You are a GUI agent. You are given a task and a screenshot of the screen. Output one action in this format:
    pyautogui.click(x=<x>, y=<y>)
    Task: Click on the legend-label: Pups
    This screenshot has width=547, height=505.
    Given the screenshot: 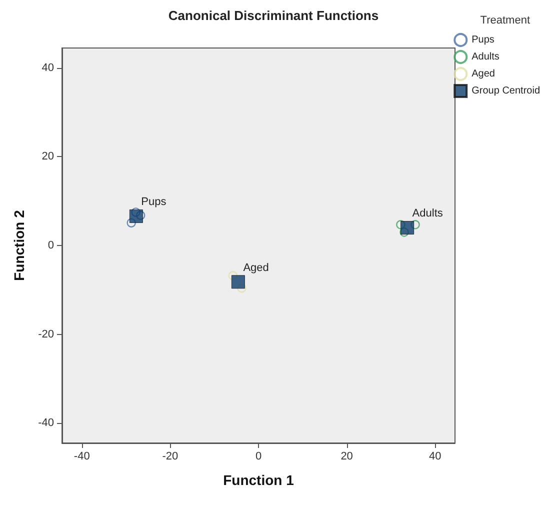 What is the action you would take?
    pyautogui.click(x=483, y=40)
    